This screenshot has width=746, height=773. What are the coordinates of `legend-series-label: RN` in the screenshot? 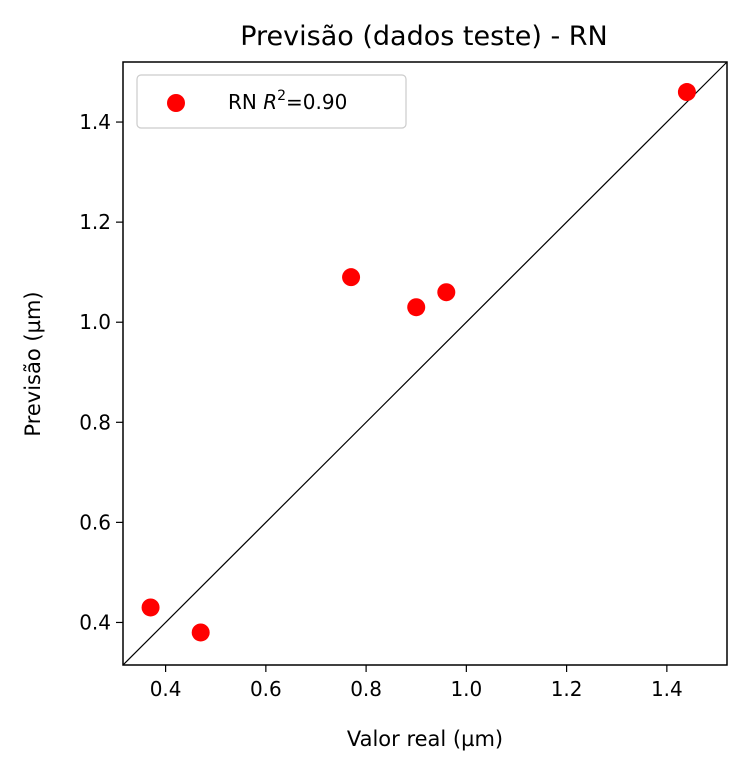 It's located at (245, 102).